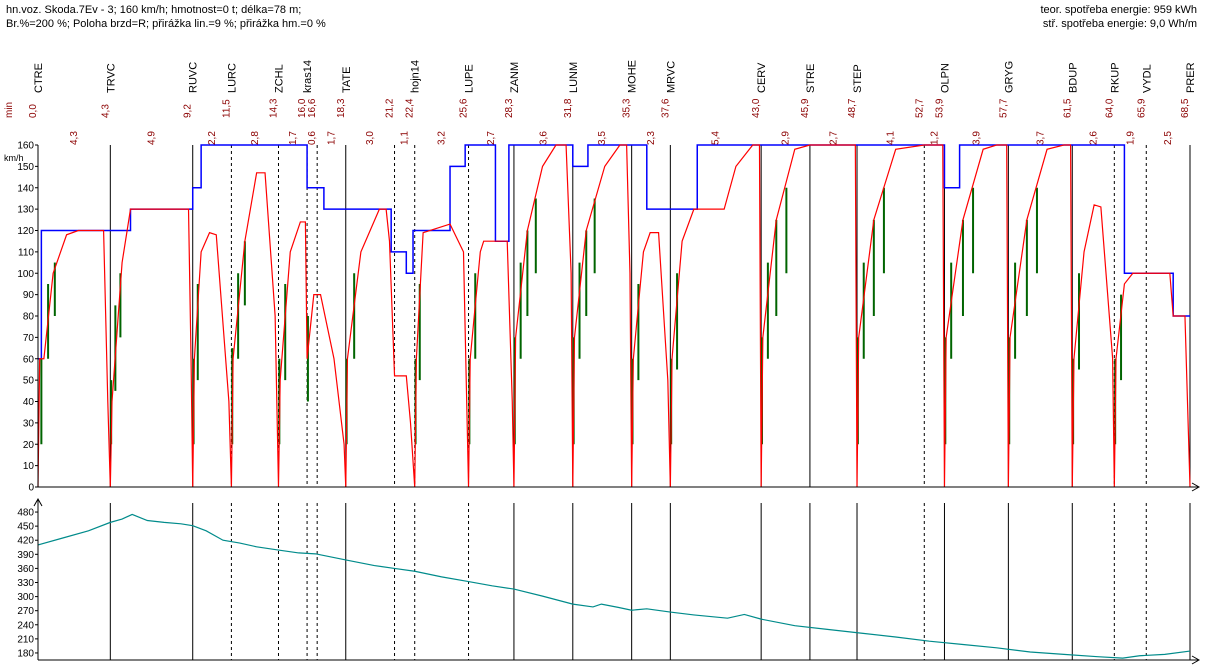 The height and width of the screenshot is (670, 1205). What do you see at coordinates (194, 77) in the screenshot?
I see `station-name: RUVC` at bounding box center [194, 77].